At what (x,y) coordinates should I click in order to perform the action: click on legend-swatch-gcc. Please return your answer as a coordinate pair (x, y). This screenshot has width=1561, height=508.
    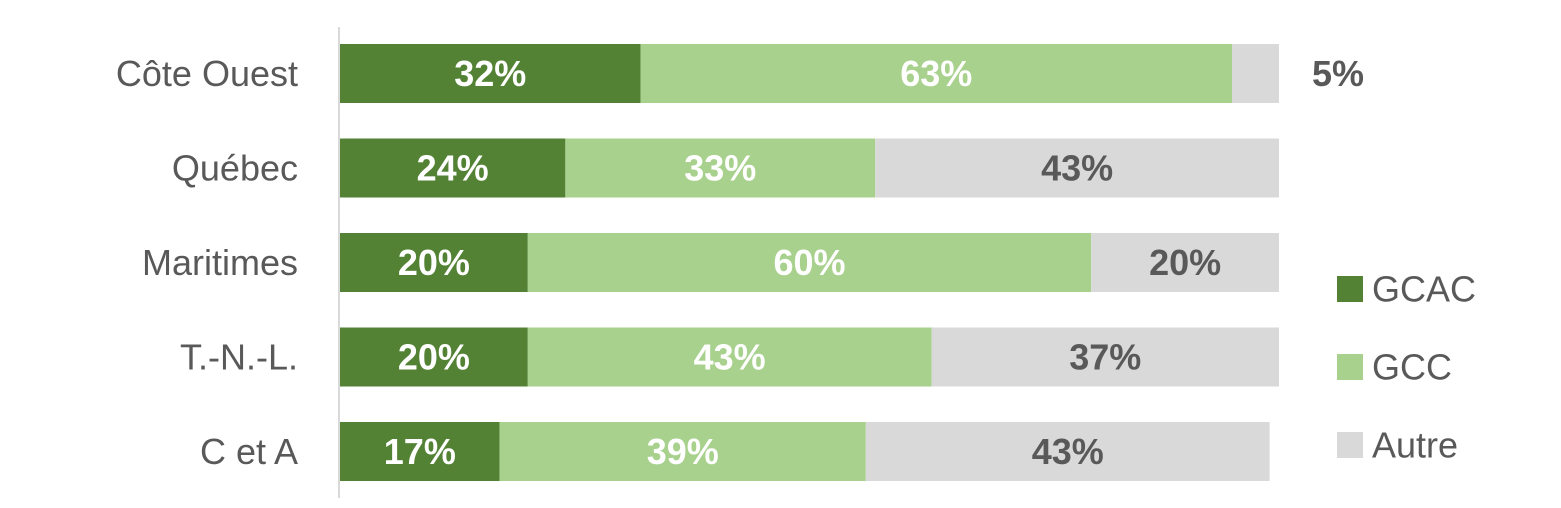
    Looking at the image, I should click on (1350, 367).